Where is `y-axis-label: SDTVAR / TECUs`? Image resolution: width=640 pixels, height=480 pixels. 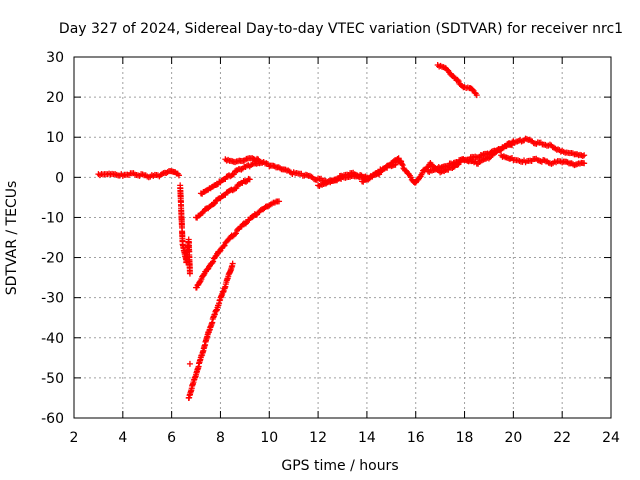 y-axis-label: SDTVAR / TECUs is located at coordinates (12, 238).